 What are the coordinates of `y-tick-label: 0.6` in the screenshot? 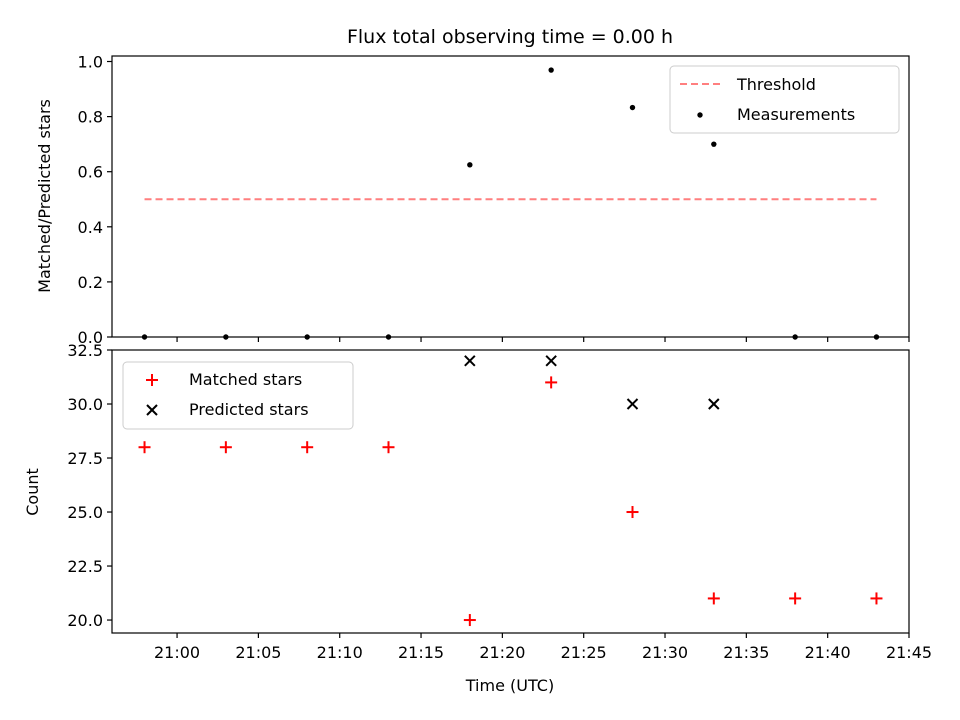 It's located at (90, 172).